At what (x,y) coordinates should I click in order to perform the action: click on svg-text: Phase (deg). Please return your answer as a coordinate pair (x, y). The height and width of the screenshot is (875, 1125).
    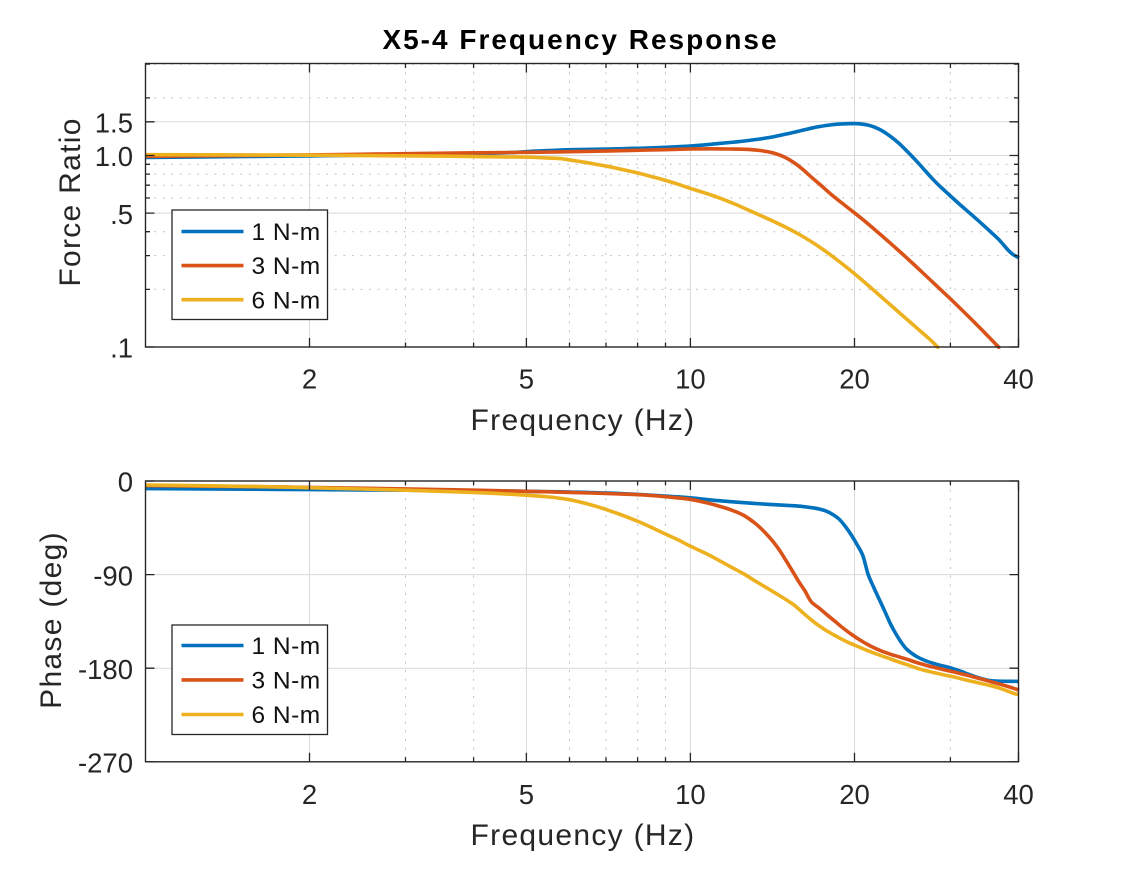
    Looking at the image, I should click on (51, 620).